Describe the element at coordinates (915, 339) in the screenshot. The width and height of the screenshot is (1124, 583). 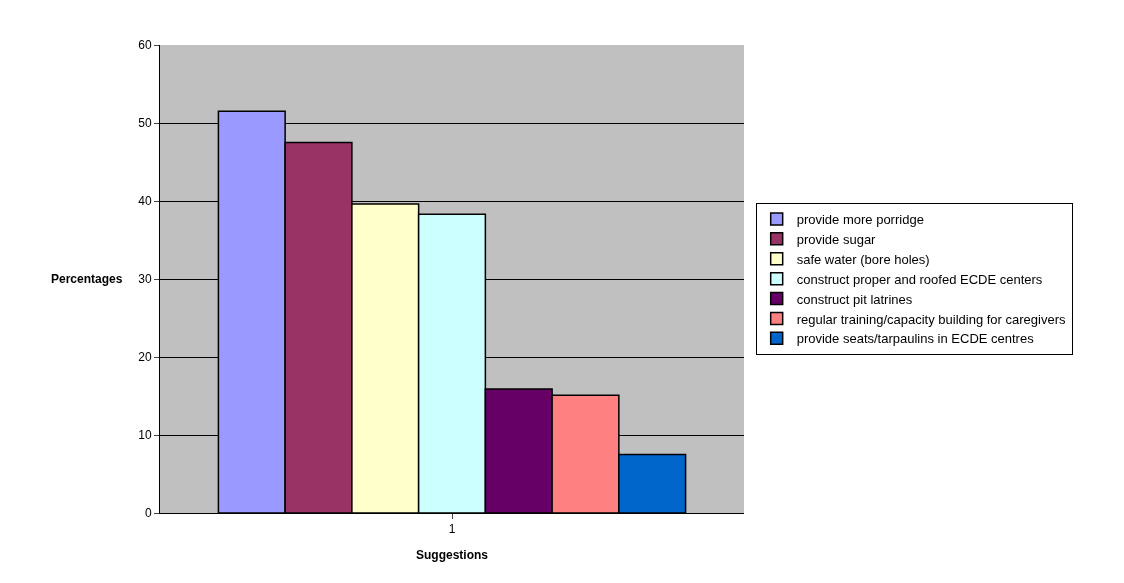
I see `legend-label: provide seats/tarpaulins in ECDE centres` at that location.